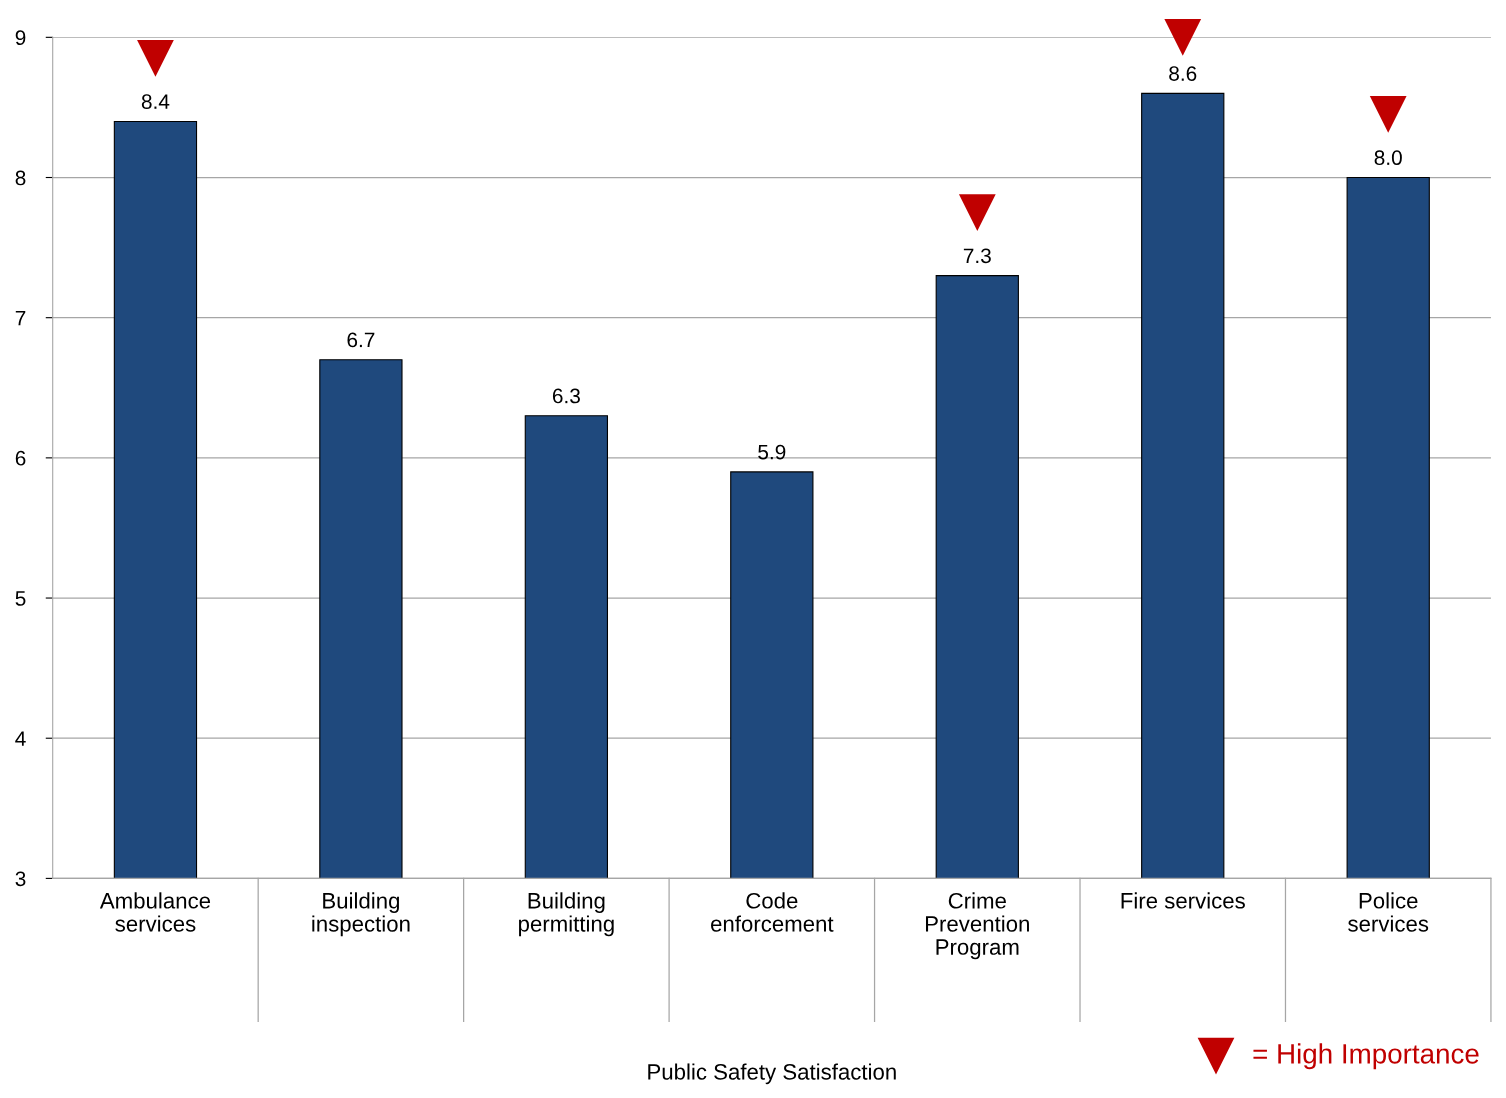 This screenshot has height=1098, width=1506. I want to click on x-tick-label: Police services, so click(1388, 912).